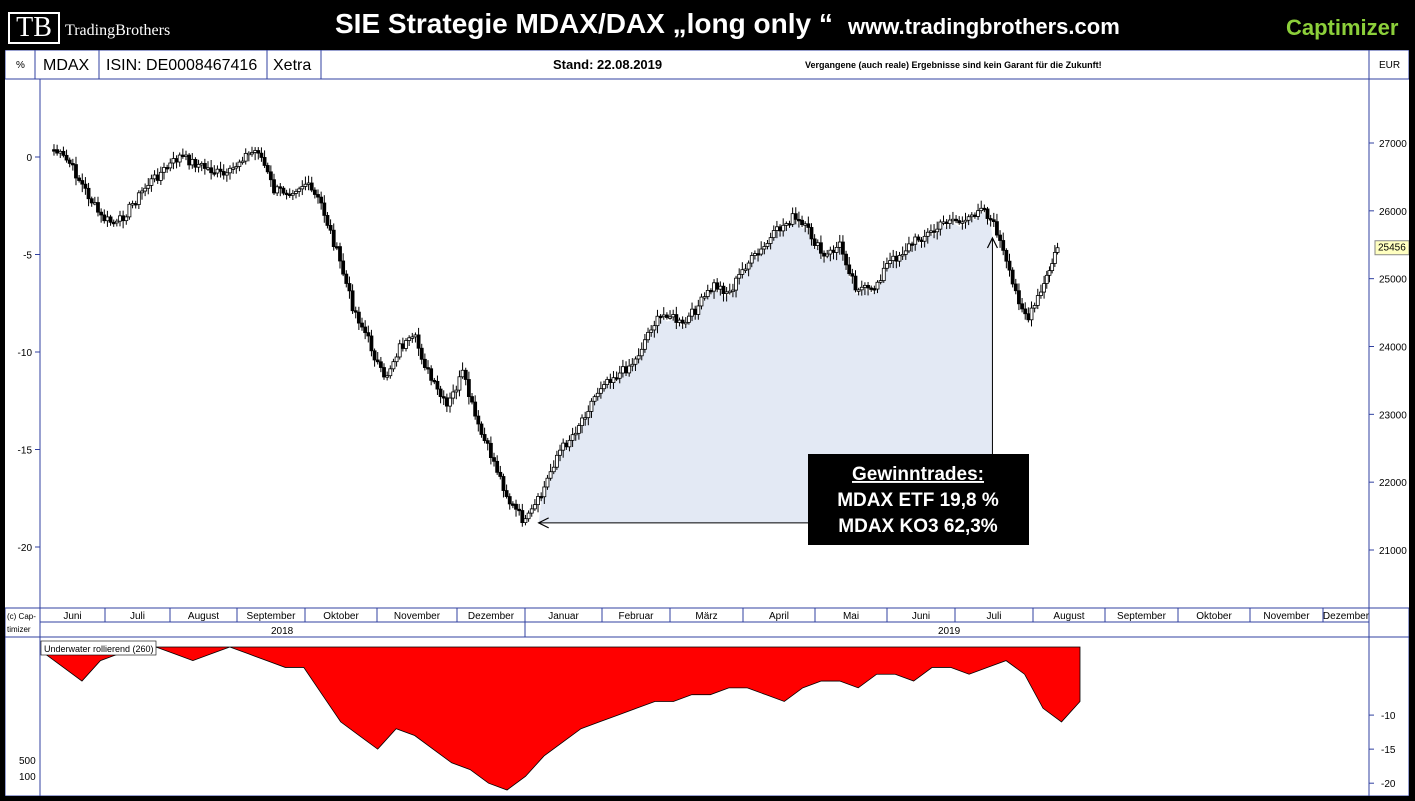  I want to click on month-label: Juni, so click(921, 616).